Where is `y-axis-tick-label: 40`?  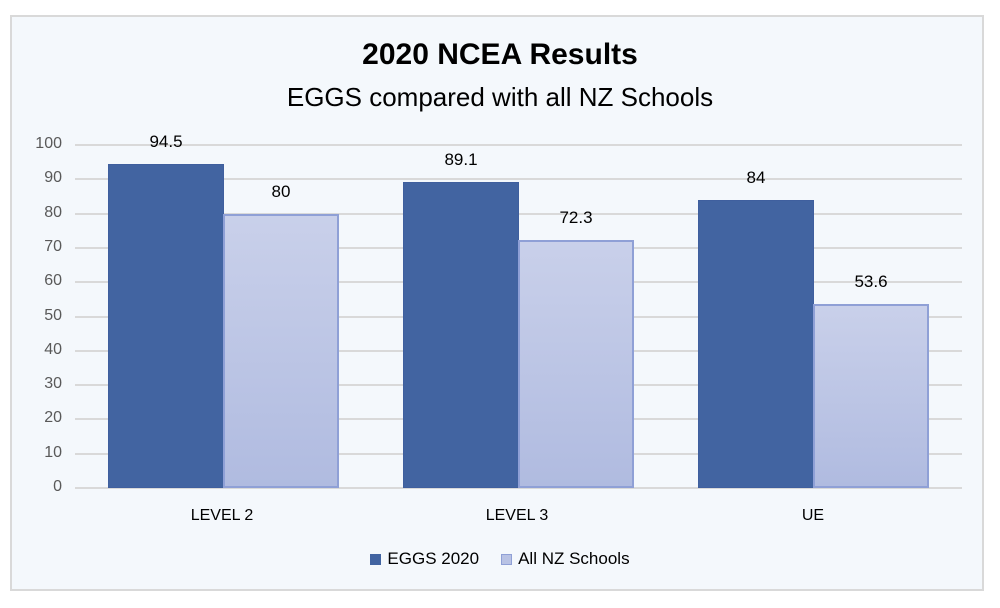
y-axis-tick-label: 40 is located at coordinates (53, 349).